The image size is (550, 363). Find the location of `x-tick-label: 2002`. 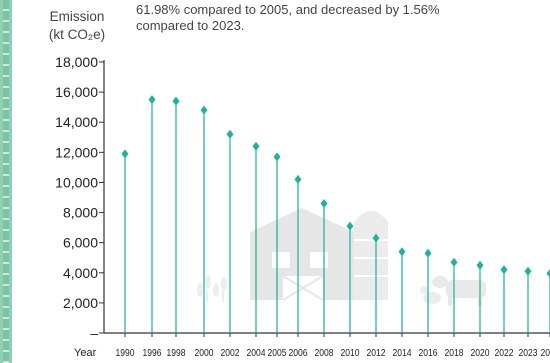

x-tick-label: 2002 is located at coordinates (230, 353).